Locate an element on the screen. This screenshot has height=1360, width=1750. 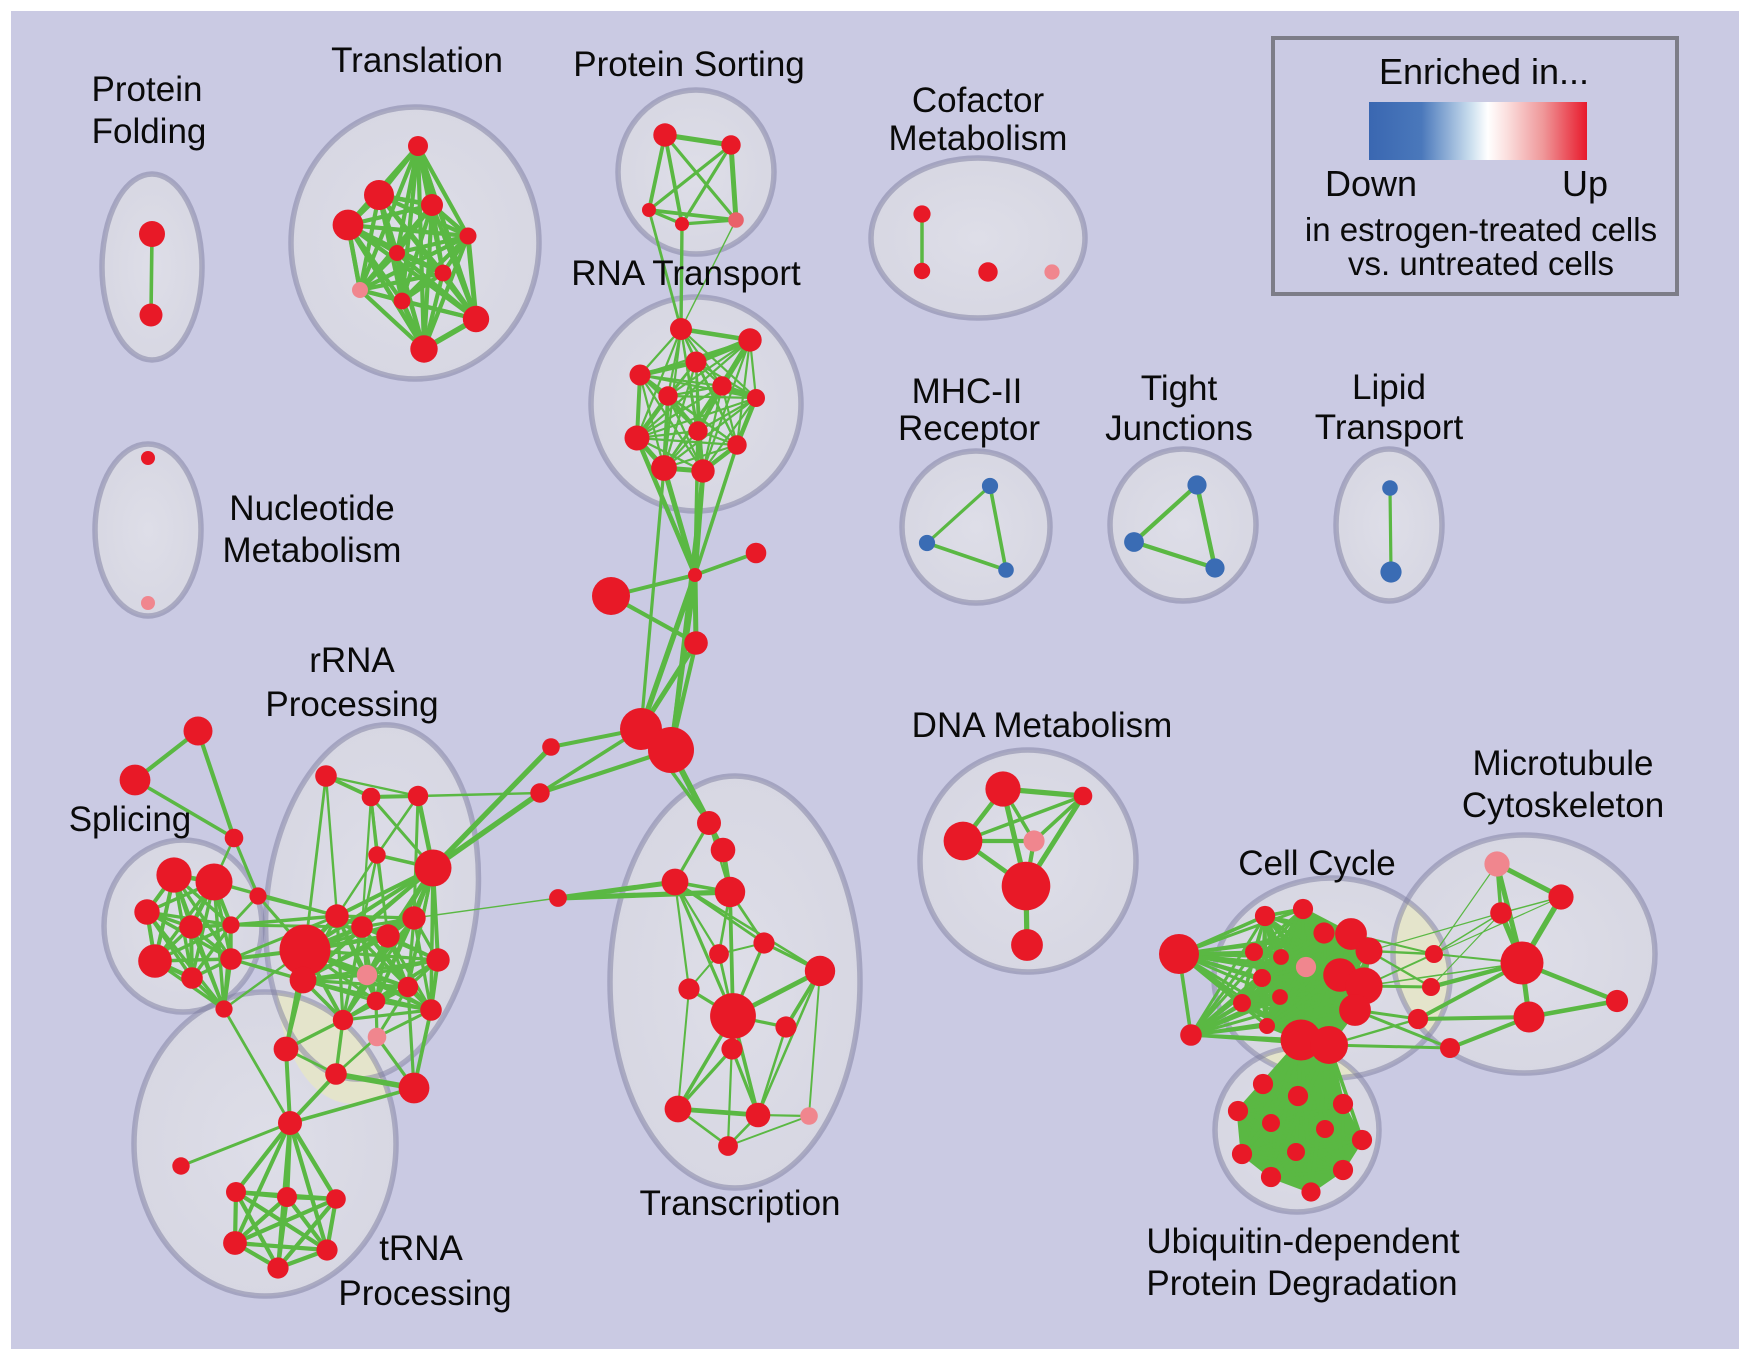
svg-text: DNA Metabolism is located at coordinates (1042, 725).